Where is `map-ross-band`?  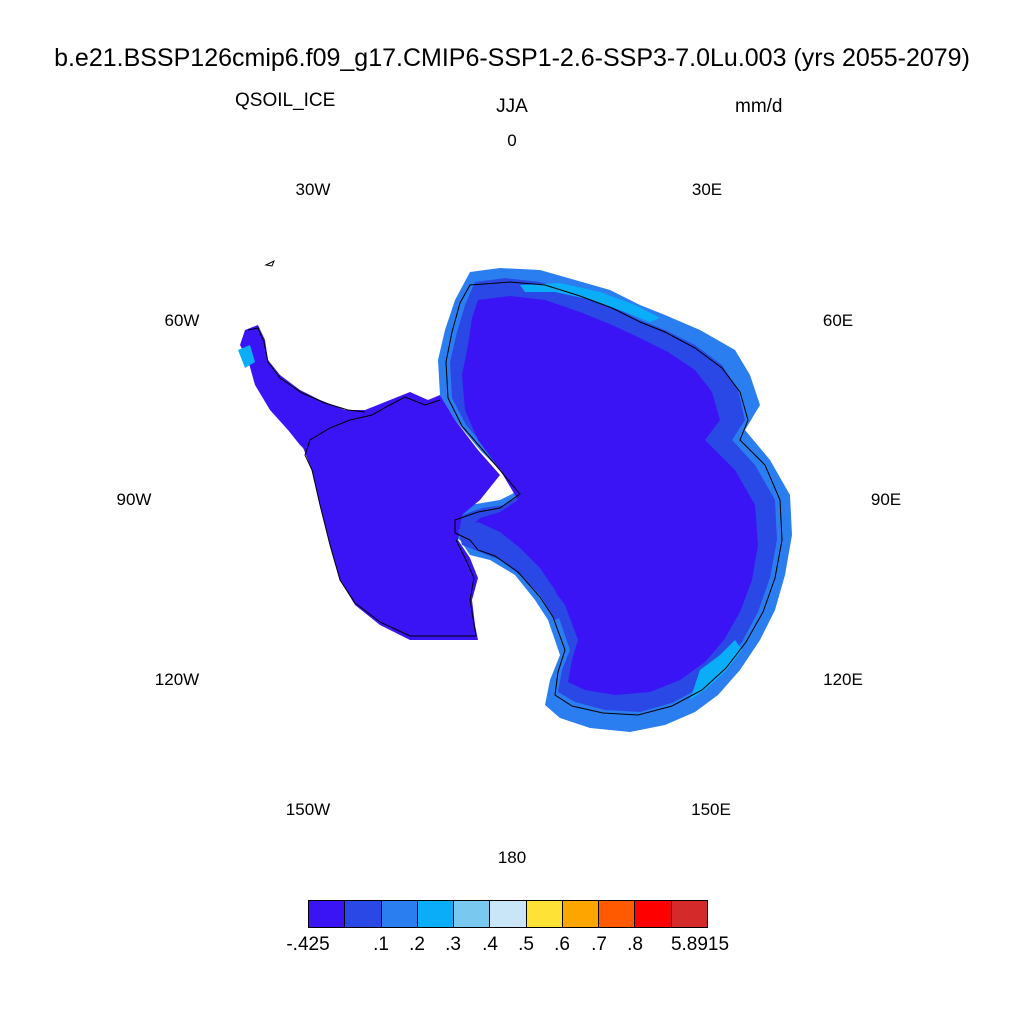
map-ross-band is located at coordinates (511, 571).